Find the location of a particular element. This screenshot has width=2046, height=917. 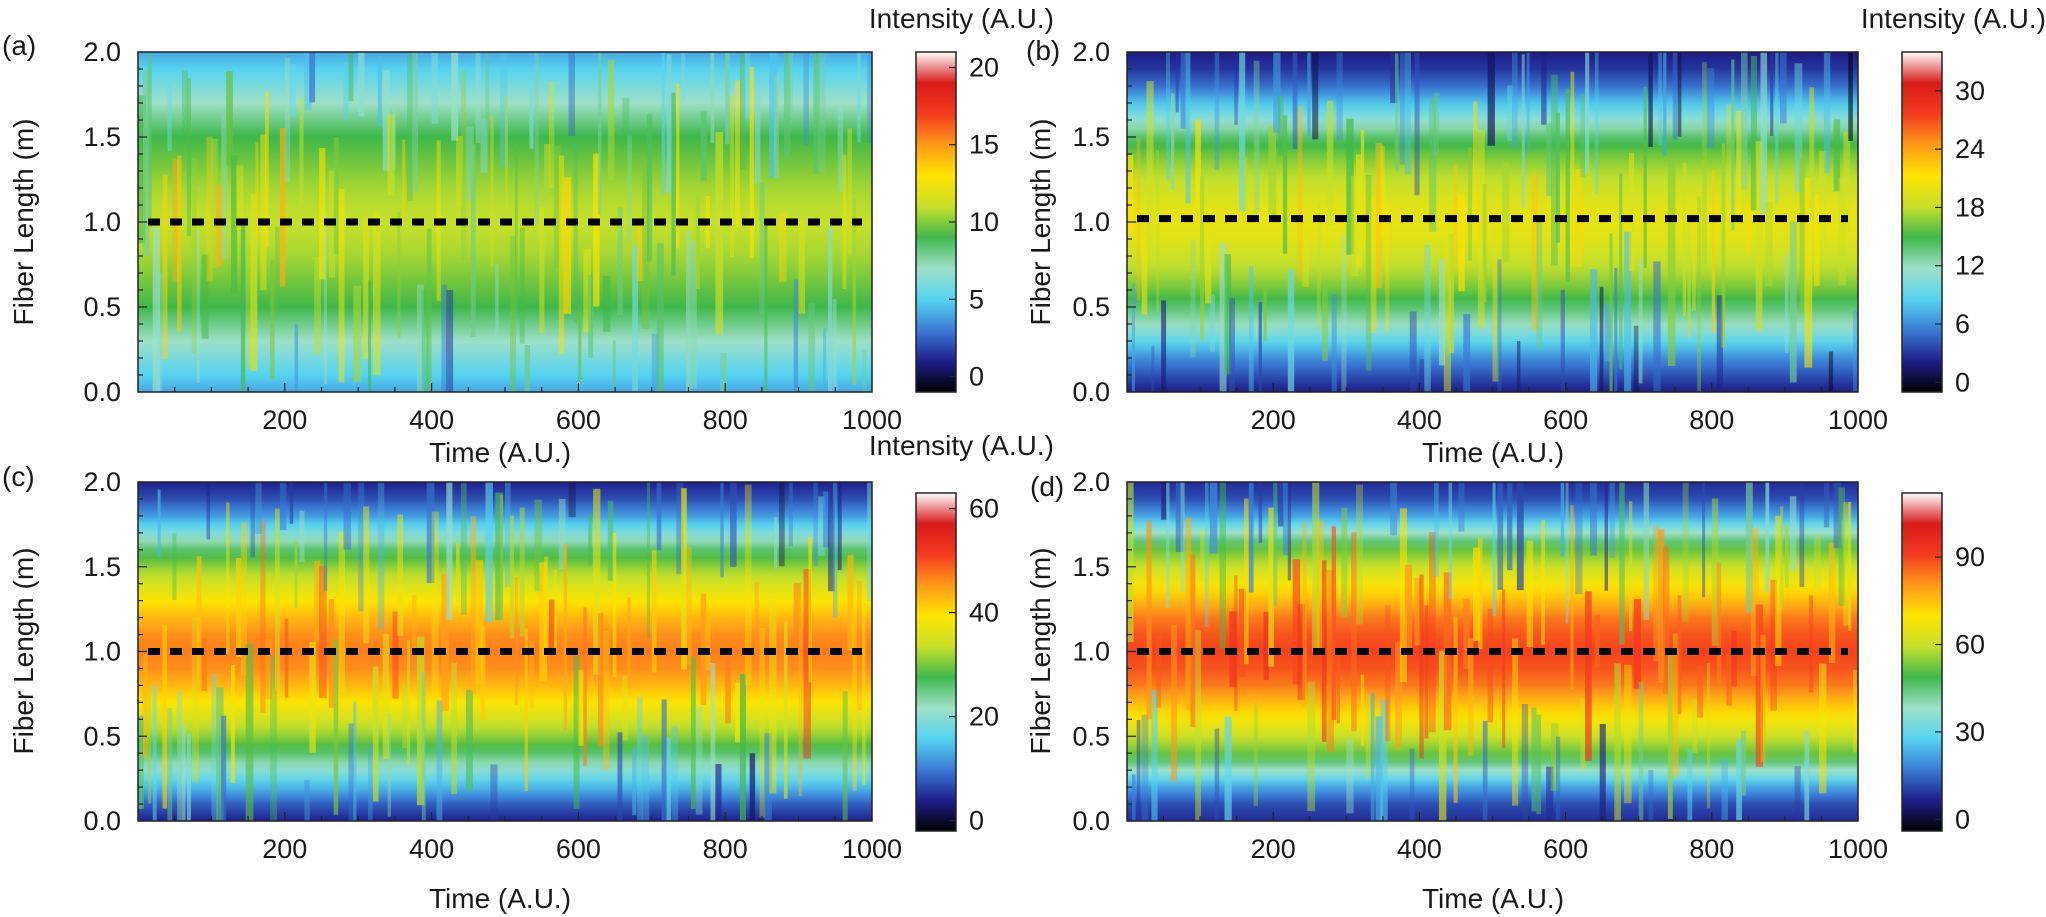

colorbar-tick-label: 18 is located at coordinates (1970, 207).